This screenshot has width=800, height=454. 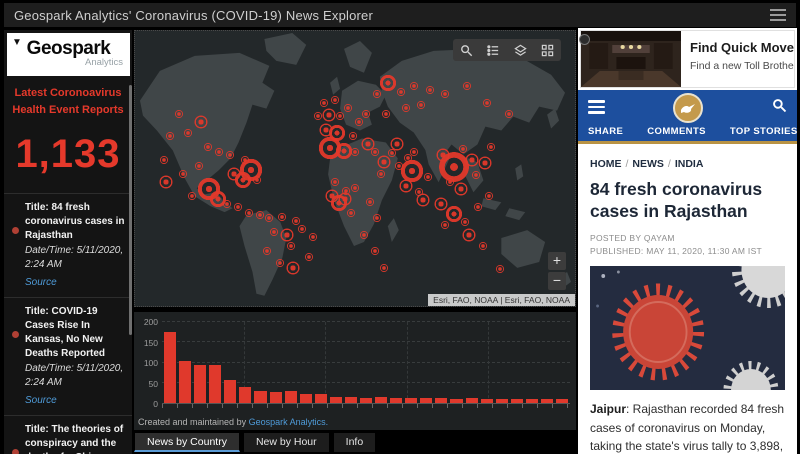 What do you see at coordinates (689, 164) in the screenshot?
I see `breadcrumb-item: INDIA` at bounding box center [689, 164].